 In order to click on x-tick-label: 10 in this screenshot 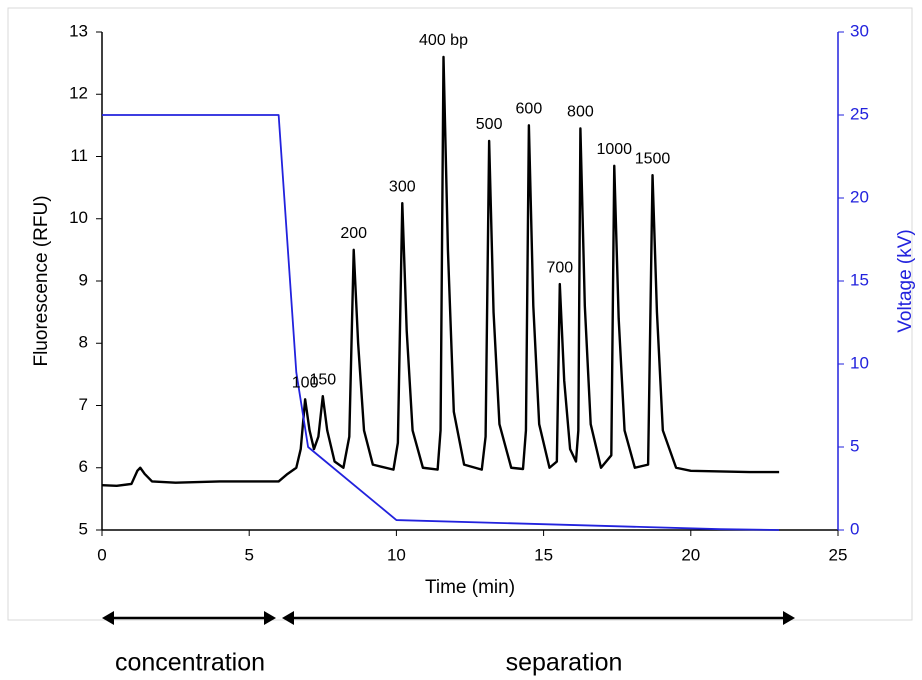, I will do `click(396, 554)`.